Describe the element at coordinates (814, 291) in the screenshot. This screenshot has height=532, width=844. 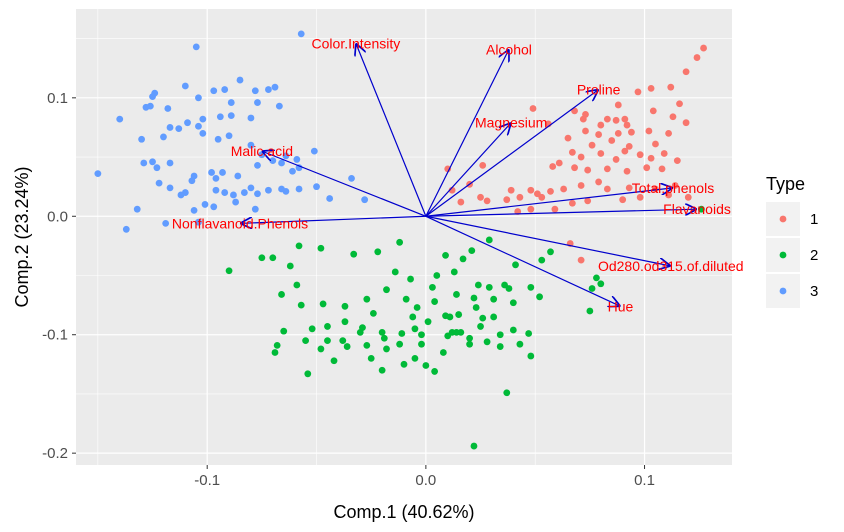
I see `legend-label: 3` at that location.